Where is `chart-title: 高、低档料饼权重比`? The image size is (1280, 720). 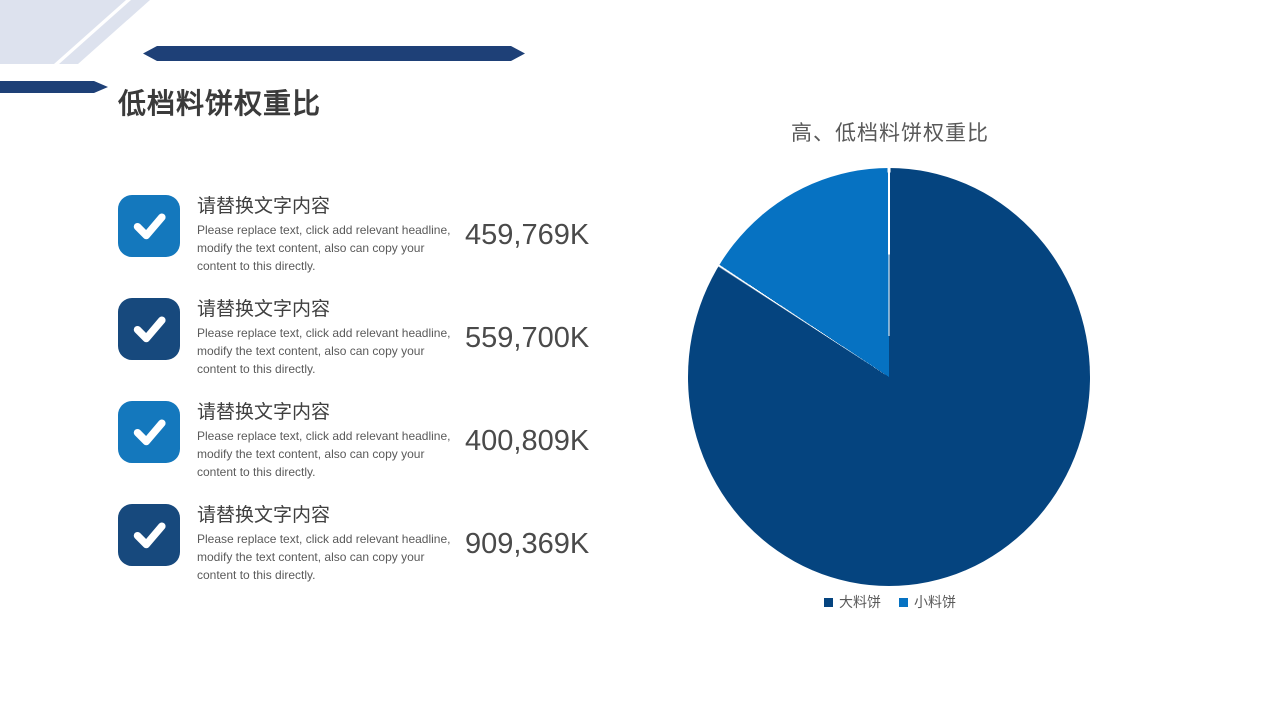
chart-title: 高、低档料饼权重比 is located at coordinates (890, 133).